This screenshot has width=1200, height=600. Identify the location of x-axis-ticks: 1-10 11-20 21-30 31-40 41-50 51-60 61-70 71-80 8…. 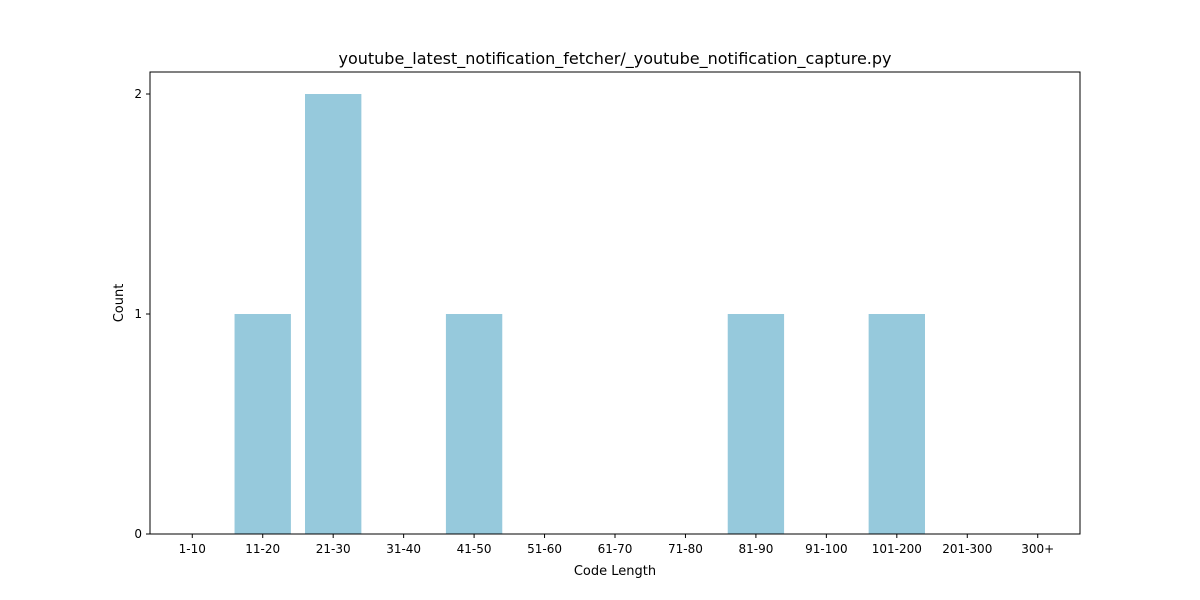
(616, 545).